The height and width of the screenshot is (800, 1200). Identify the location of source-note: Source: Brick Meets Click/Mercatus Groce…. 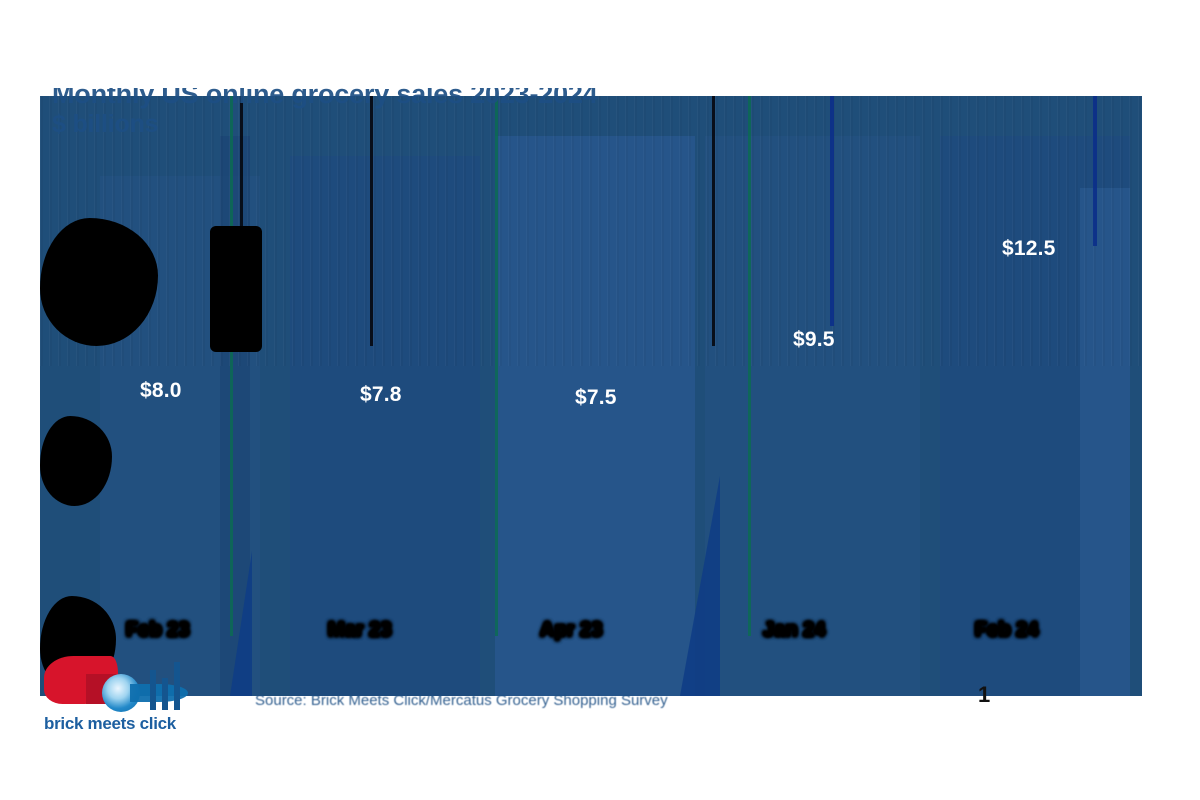
(461, 700).